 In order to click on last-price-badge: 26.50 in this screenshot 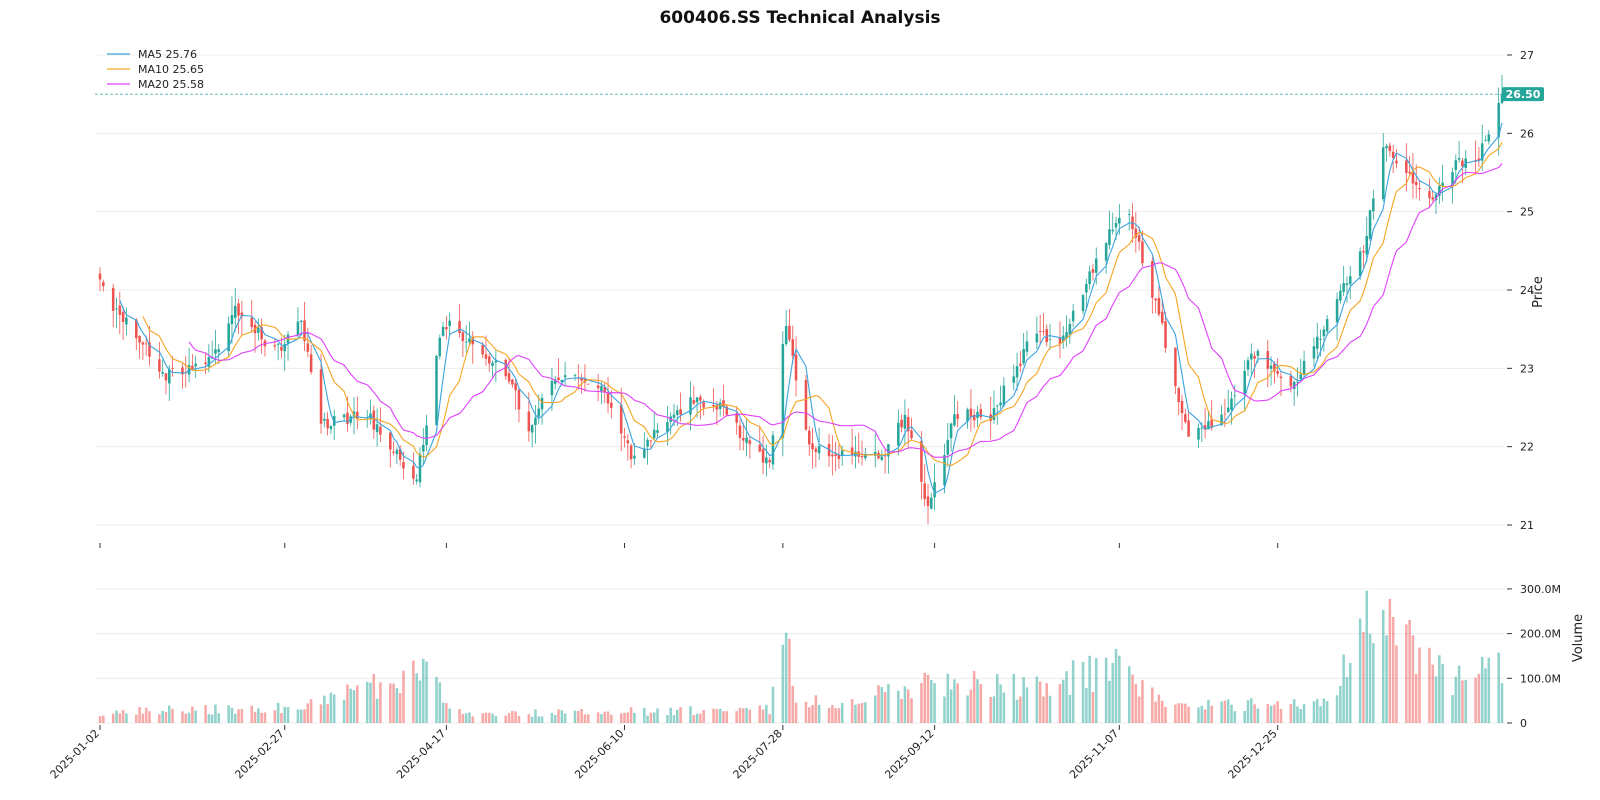, I will do `click(1523, 94)`.